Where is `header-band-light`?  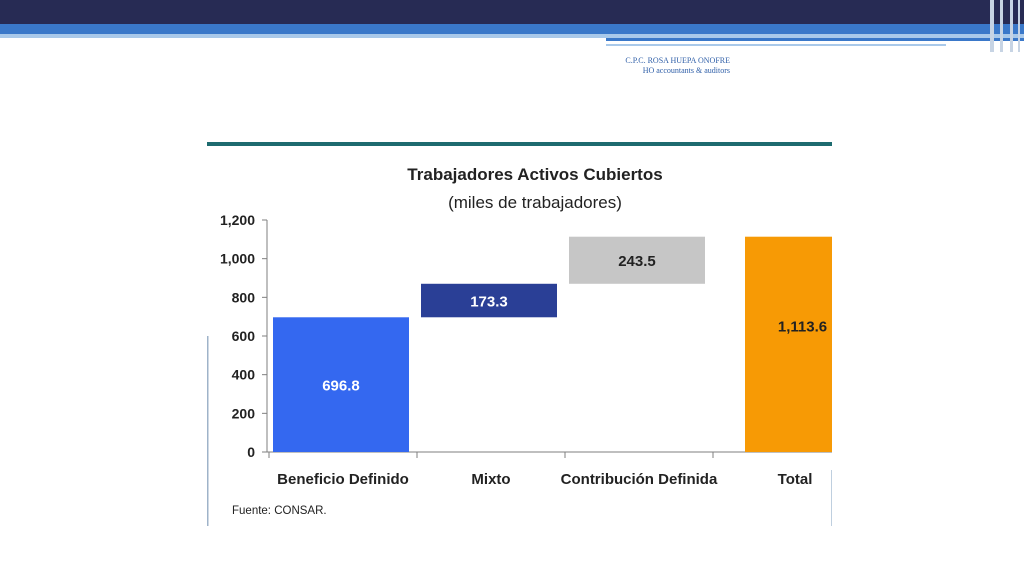
header-band-light is located at coordinates (512, 36).